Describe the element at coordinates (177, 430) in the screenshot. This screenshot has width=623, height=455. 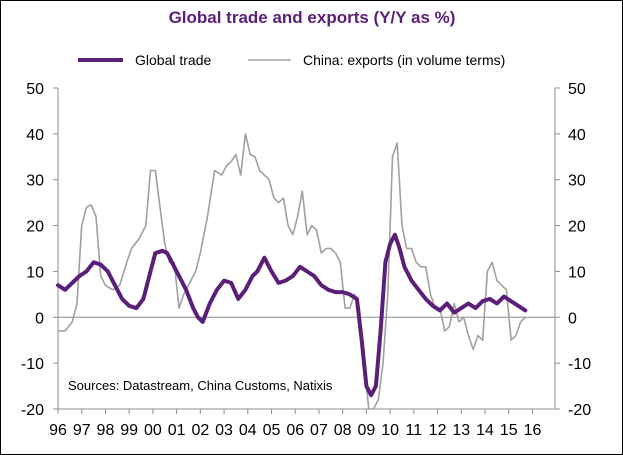
I see `x-tick-label: 01` at that location.